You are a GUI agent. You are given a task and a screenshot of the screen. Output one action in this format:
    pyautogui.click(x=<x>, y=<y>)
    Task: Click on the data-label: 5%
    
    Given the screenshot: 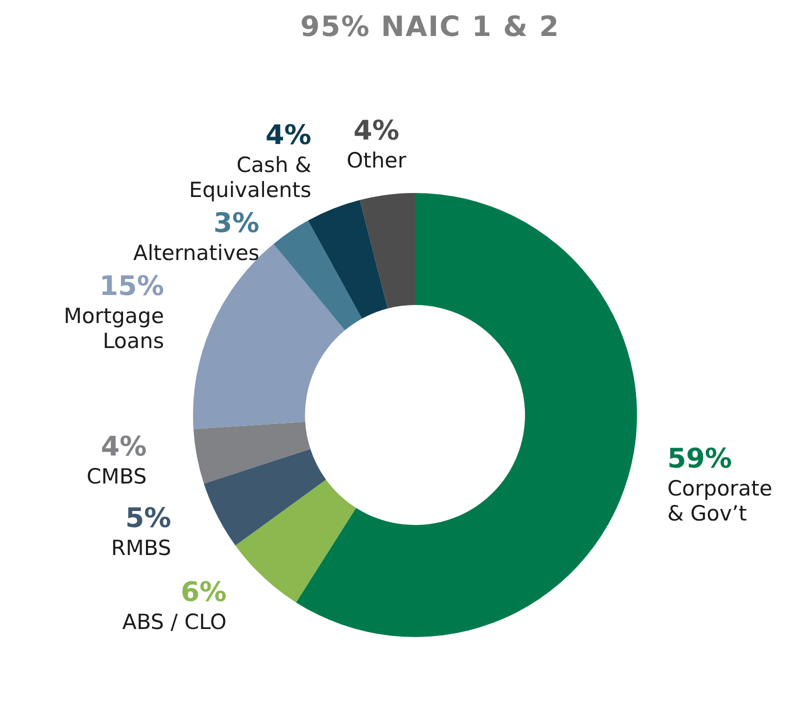 What is the action you would take?
    pyautogui.click(x=148, y=518)
    